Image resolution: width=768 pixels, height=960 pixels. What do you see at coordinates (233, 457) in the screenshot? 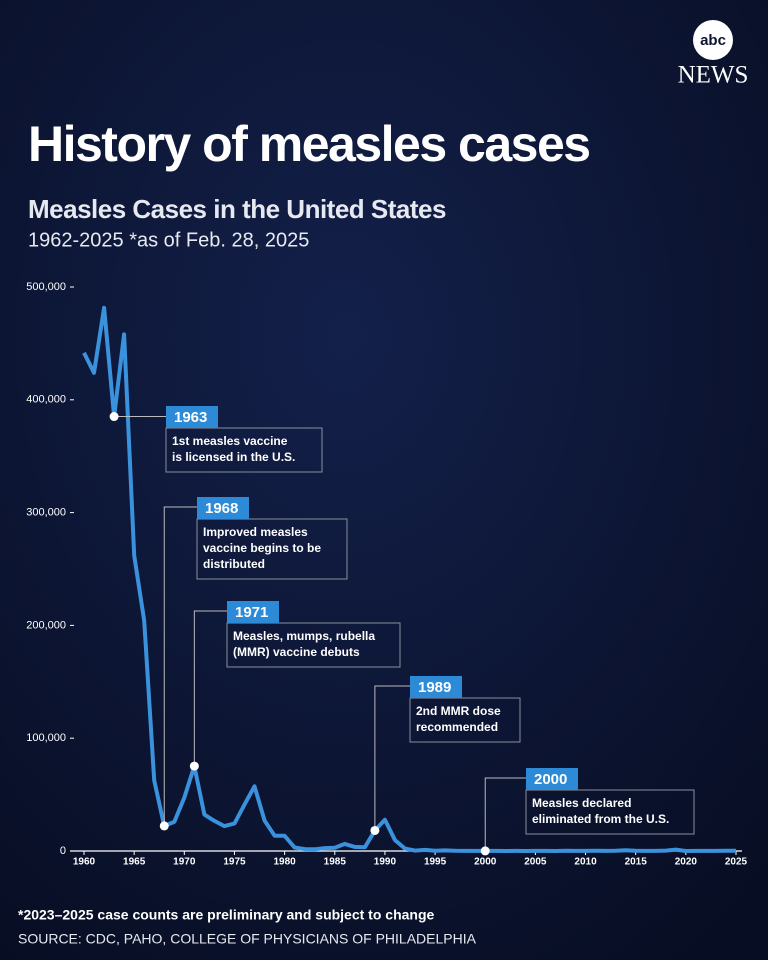
I see `annotation-text: is licensed in the U.S.` at bounding box center [233, 457].